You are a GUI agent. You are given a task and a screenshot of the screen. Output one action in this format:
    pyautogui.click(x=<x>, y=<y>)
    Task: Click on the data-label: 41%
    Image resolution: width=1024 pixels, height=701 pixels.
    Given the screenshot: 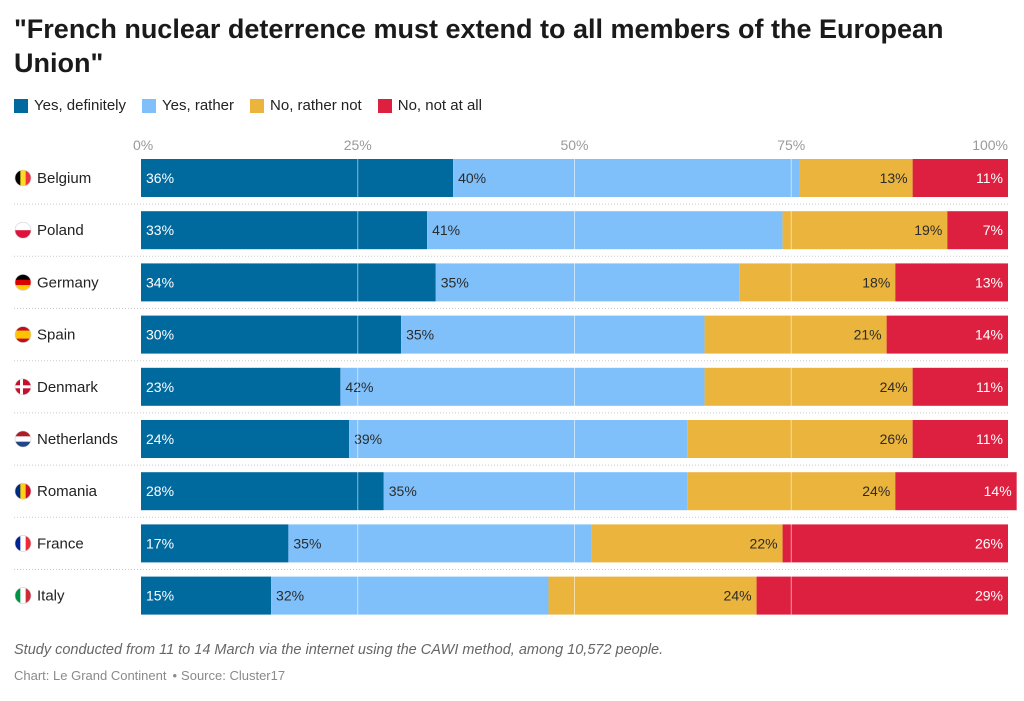 What is the action you would take?
    pyautogui.click(x=446, y=230)
    